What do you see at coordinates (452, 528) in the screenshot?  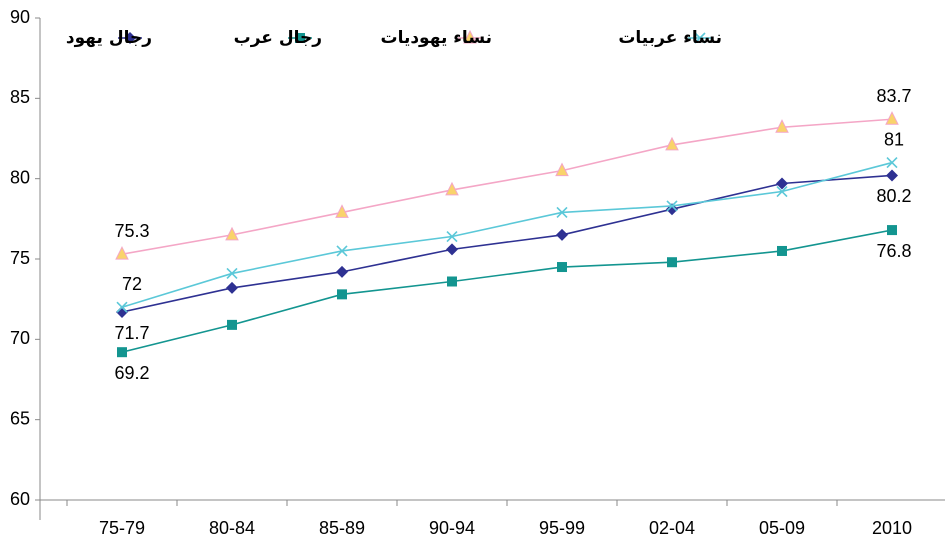 I see `x-tick-label: 90-94` at bounding box center [452, 528].